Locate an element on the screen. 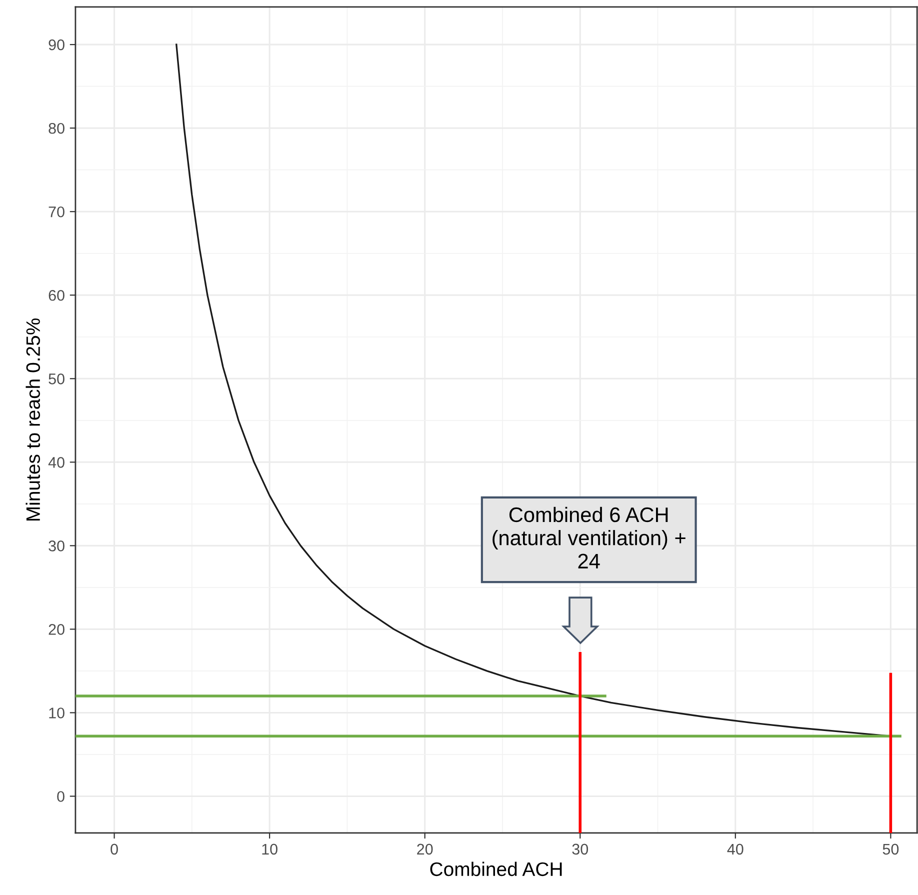 The width and height of the screenshot is (918, 895). x-tick-label: 20 is located at coordinates (425, 849).